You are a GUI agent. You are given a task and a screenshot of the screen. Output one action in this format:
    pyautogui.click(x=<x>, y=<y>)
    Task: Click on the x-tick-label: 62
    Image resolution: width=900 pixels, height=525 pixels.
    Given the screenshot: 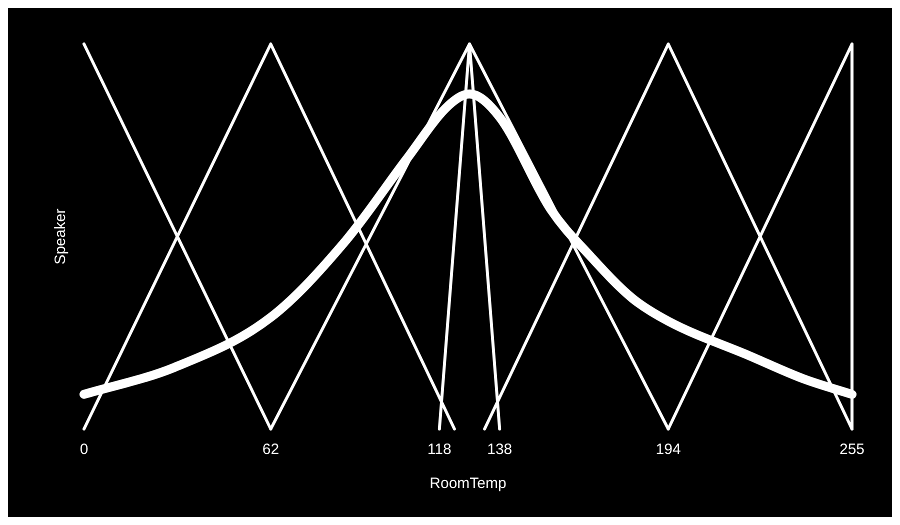 What is the action you would take?
    pyautogui.click(x=271, y=449)
    